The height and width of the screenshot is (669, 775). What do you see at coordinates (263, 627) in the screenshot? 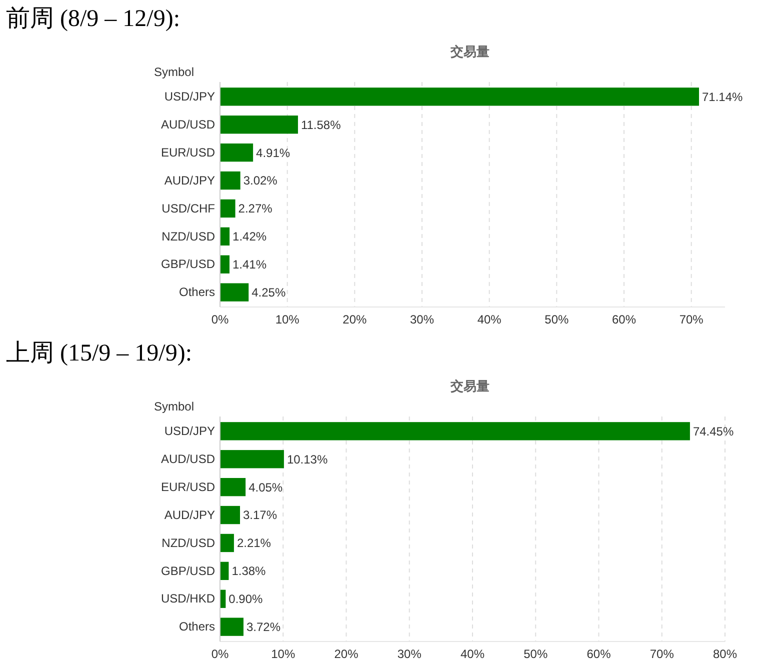
I see `data-label: 3.72%` at bounding box center [263, 627].